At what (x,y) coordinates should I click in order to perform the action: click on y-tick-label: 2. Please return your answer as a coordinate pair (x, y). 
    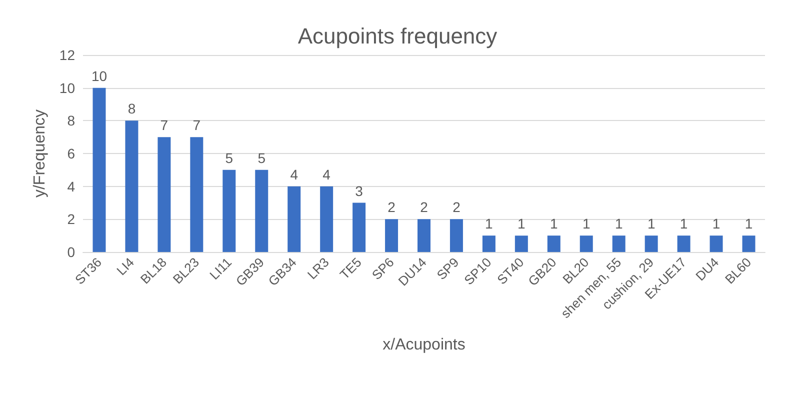
    Looking at the image, I should click on (71, 219).